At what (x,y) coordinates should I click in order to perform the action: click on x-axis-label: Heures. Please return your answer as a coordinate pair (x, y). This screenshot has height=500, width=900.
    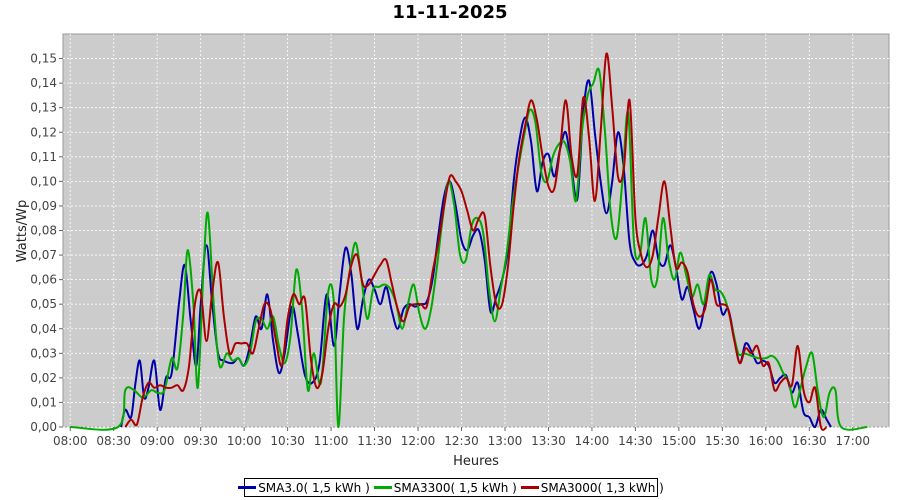
    Looking at the image, I should click on (476, 461).